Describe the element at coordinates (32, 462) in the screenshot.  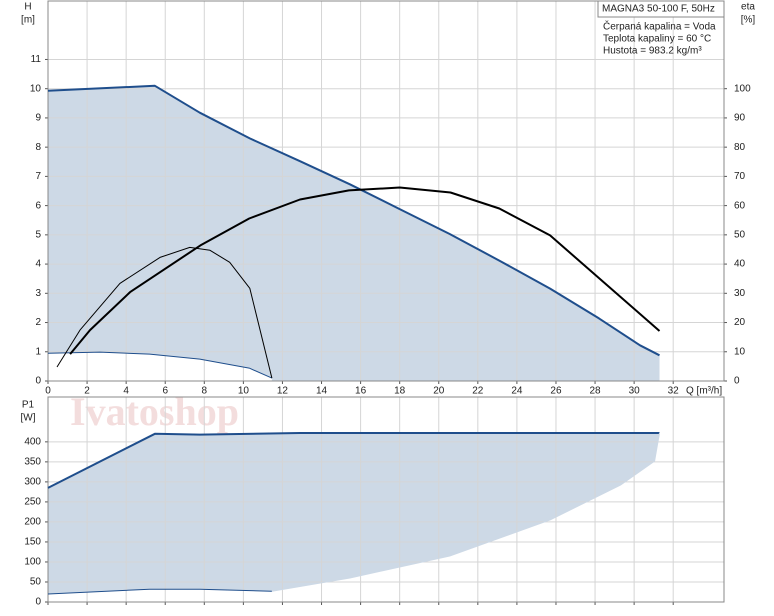
I see `y-tick-label: 350` at that location.